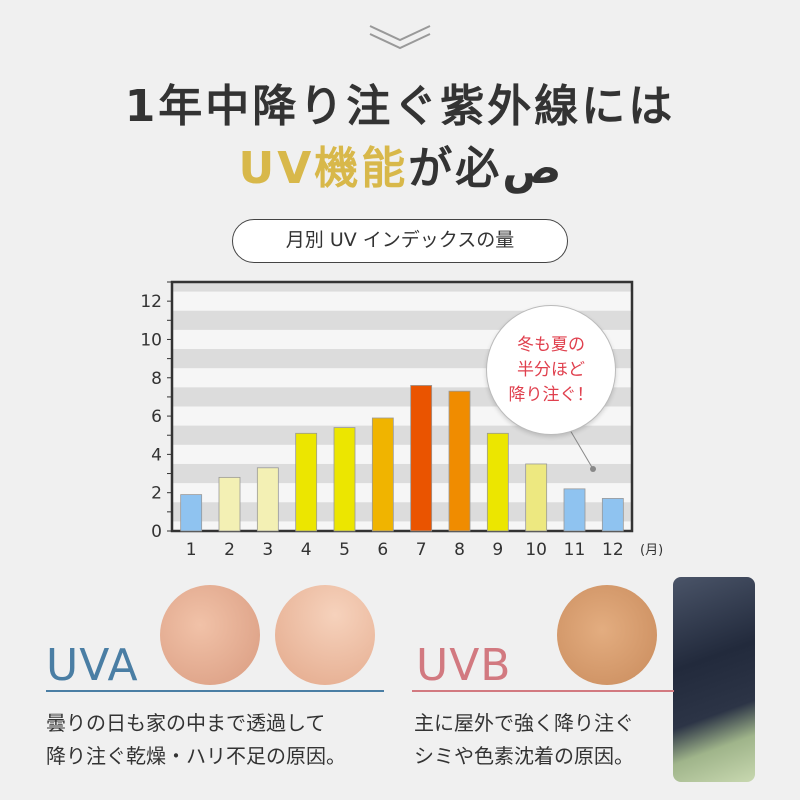  What do you see at coordinates (156, 494) in the screenshot?
I see `y-tick-label: 2` at bounding box center [156, 494].